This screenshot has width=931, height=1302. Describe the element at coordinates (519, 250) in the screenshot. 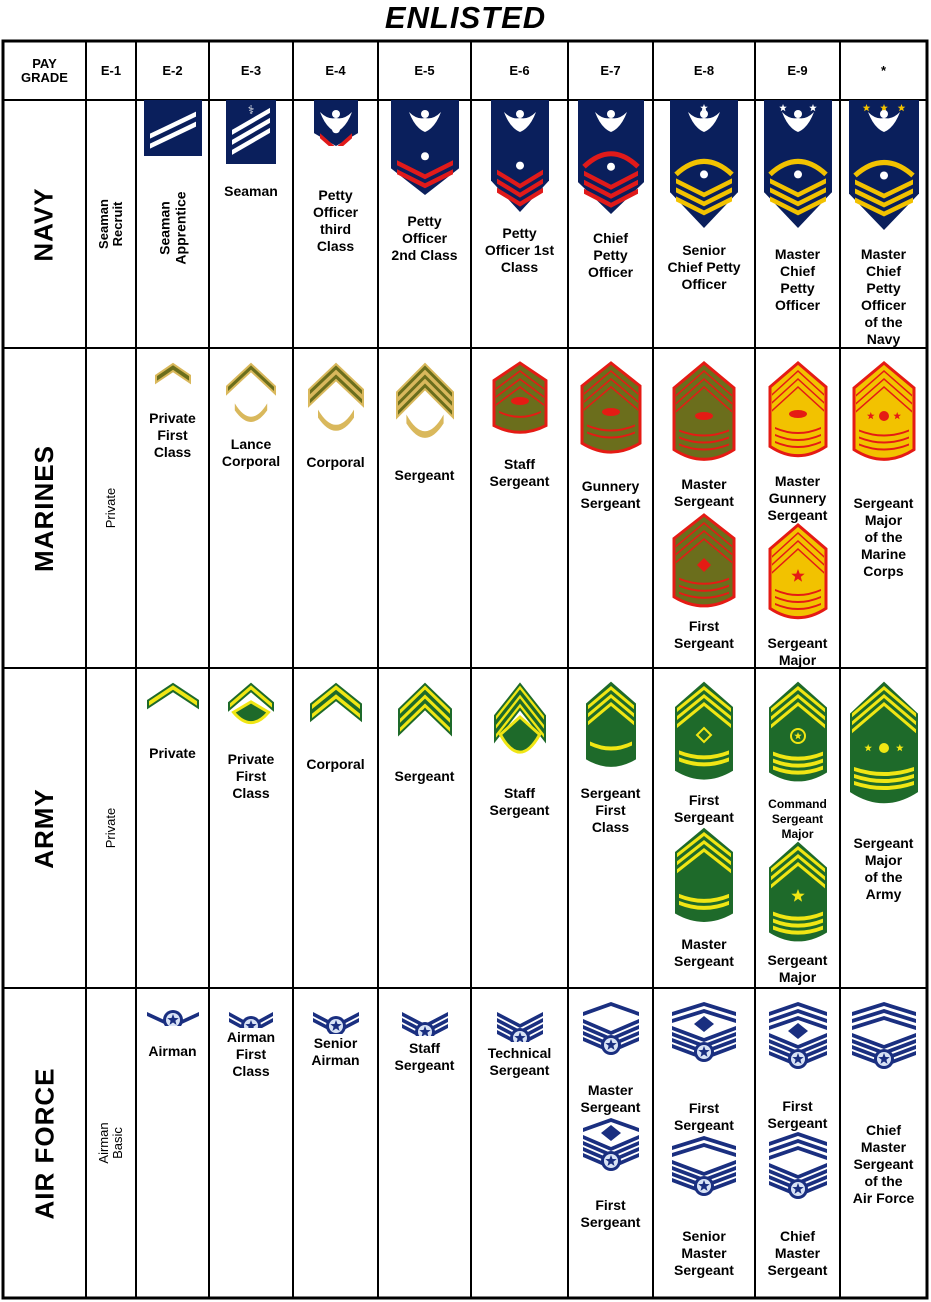

I see `rank-label: Petty Officer 1st Class` at that location.